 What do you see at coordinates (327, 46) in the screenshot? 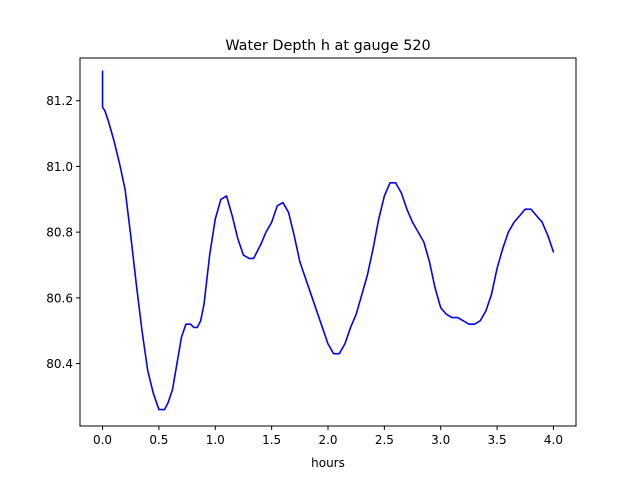
I see `chart-title: Water Depth h at gauge 520` at bounding box center [327, 46].